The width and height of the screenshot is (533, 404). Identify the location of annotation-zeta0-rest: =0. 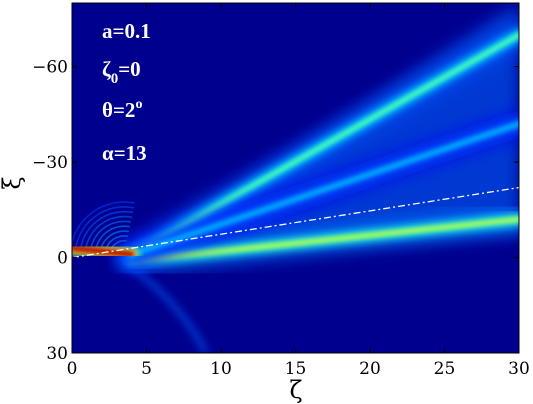
(129, 69).